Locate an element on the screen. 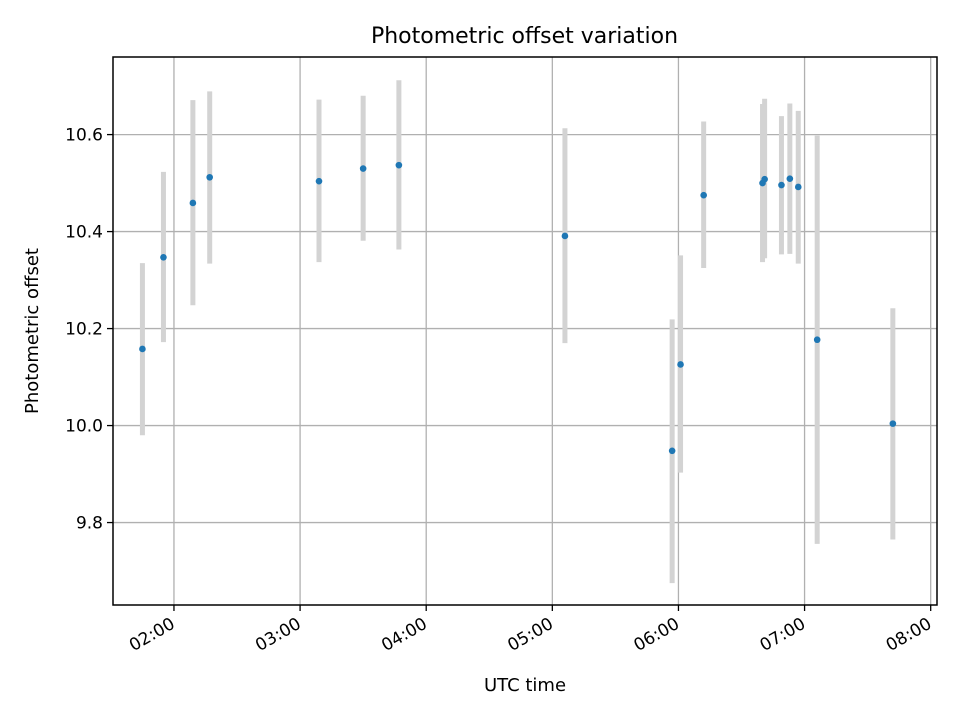 This screenshot has width=960, height=720. y-tick-label: 10.2 is located at coordinates (84, 330).